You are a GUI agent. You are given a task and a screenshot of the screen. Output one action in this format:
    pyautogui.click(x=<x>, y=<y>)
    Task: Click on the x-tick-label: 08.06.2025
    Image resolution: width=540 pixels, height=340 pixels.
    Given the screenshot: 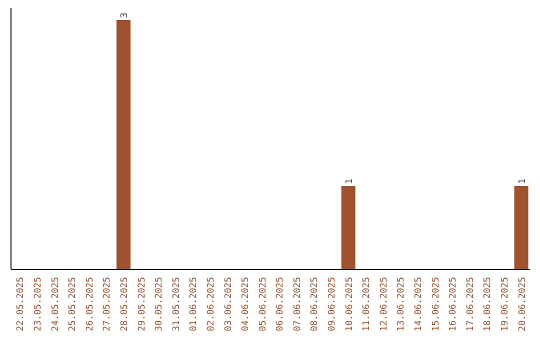 What is the action you would take?
    pyautogui.click(x=315, y=304)
    